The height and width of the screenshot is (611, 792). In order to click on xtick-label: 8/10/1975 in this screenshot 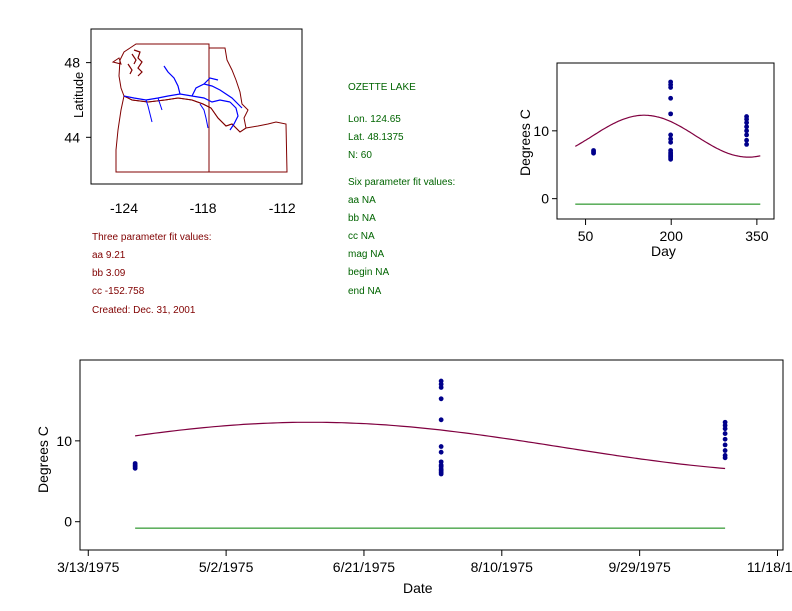, I will do `click(502, 567)`.